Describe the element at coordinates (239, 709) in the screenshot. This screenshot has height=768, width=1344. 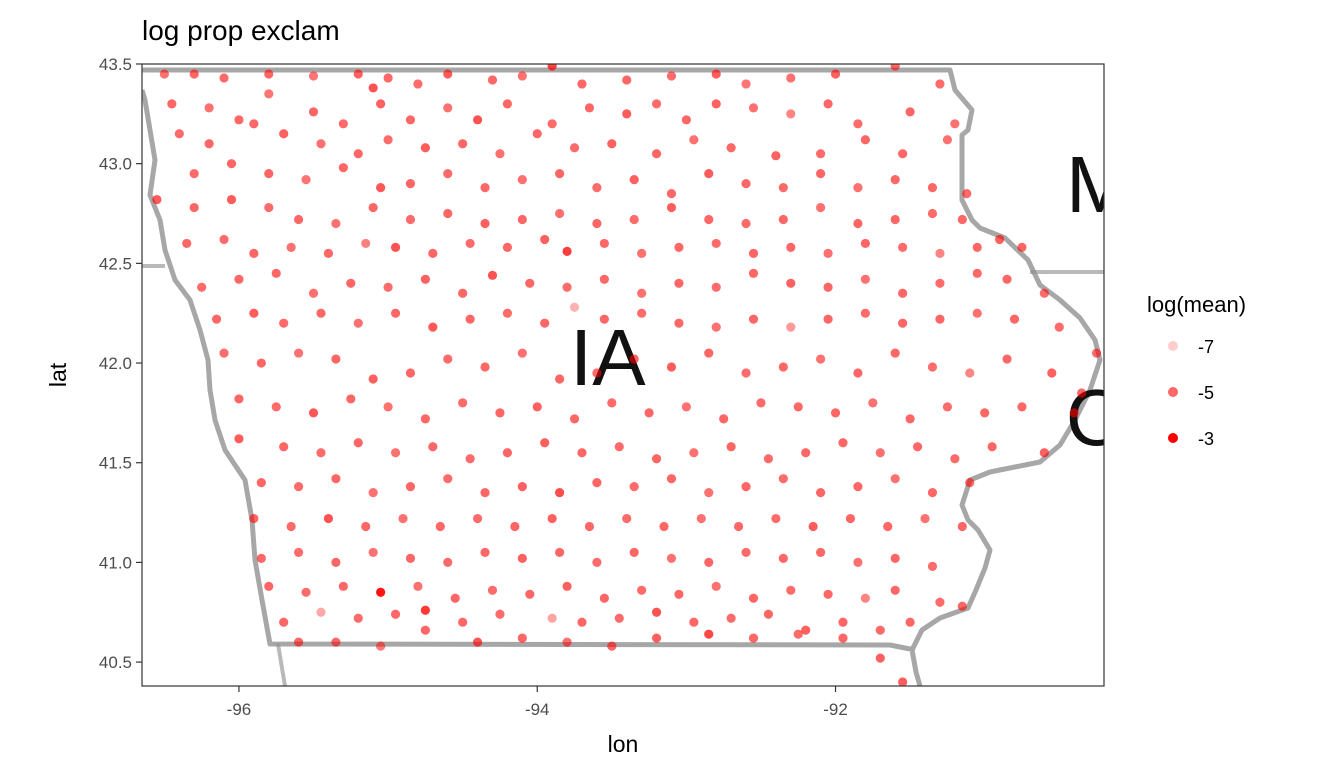
I see `x-tick-label: -96` at that location.